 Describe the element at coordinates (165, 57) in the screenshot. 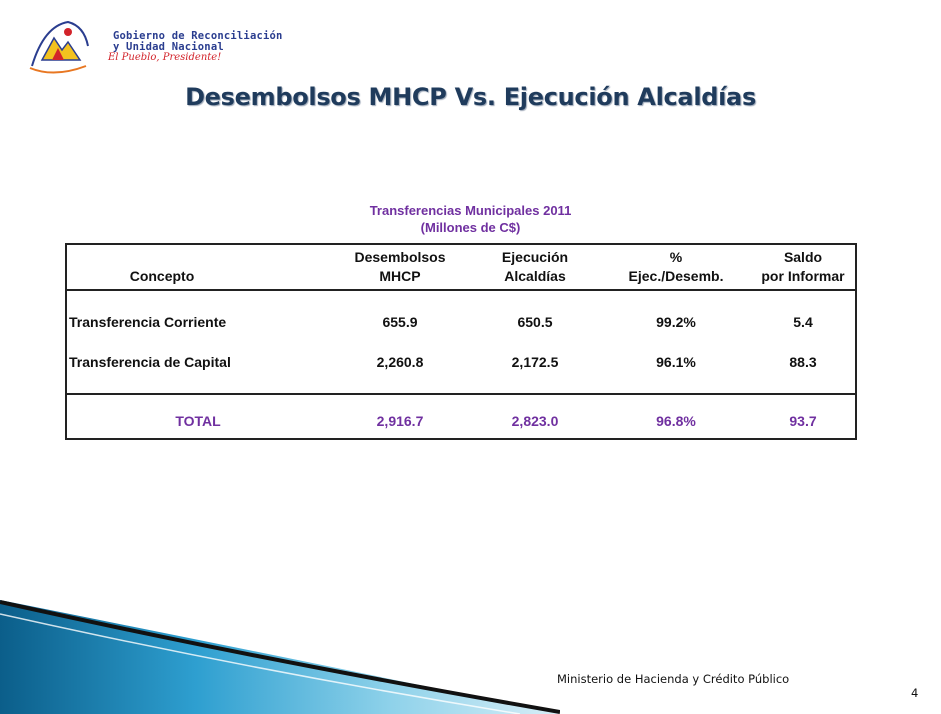

I see `logo-slogan: El Pueblo, Presidente!` at that location.